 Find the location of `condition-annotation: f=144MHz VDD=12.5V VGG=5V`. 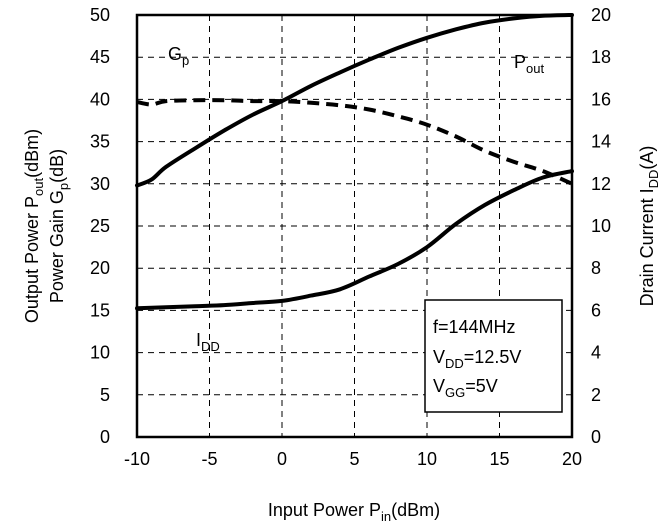

condition-annotation: f=144MHz VDD=12.5V VGG=5V is located at coordinates (493, 356).